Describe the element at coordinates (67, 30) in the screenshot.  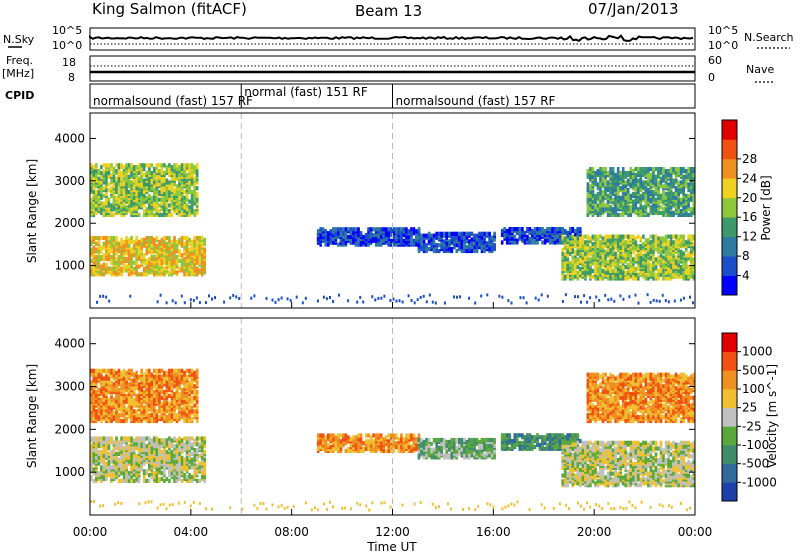
I see `nsky-tick-top: 10^5` at that location.